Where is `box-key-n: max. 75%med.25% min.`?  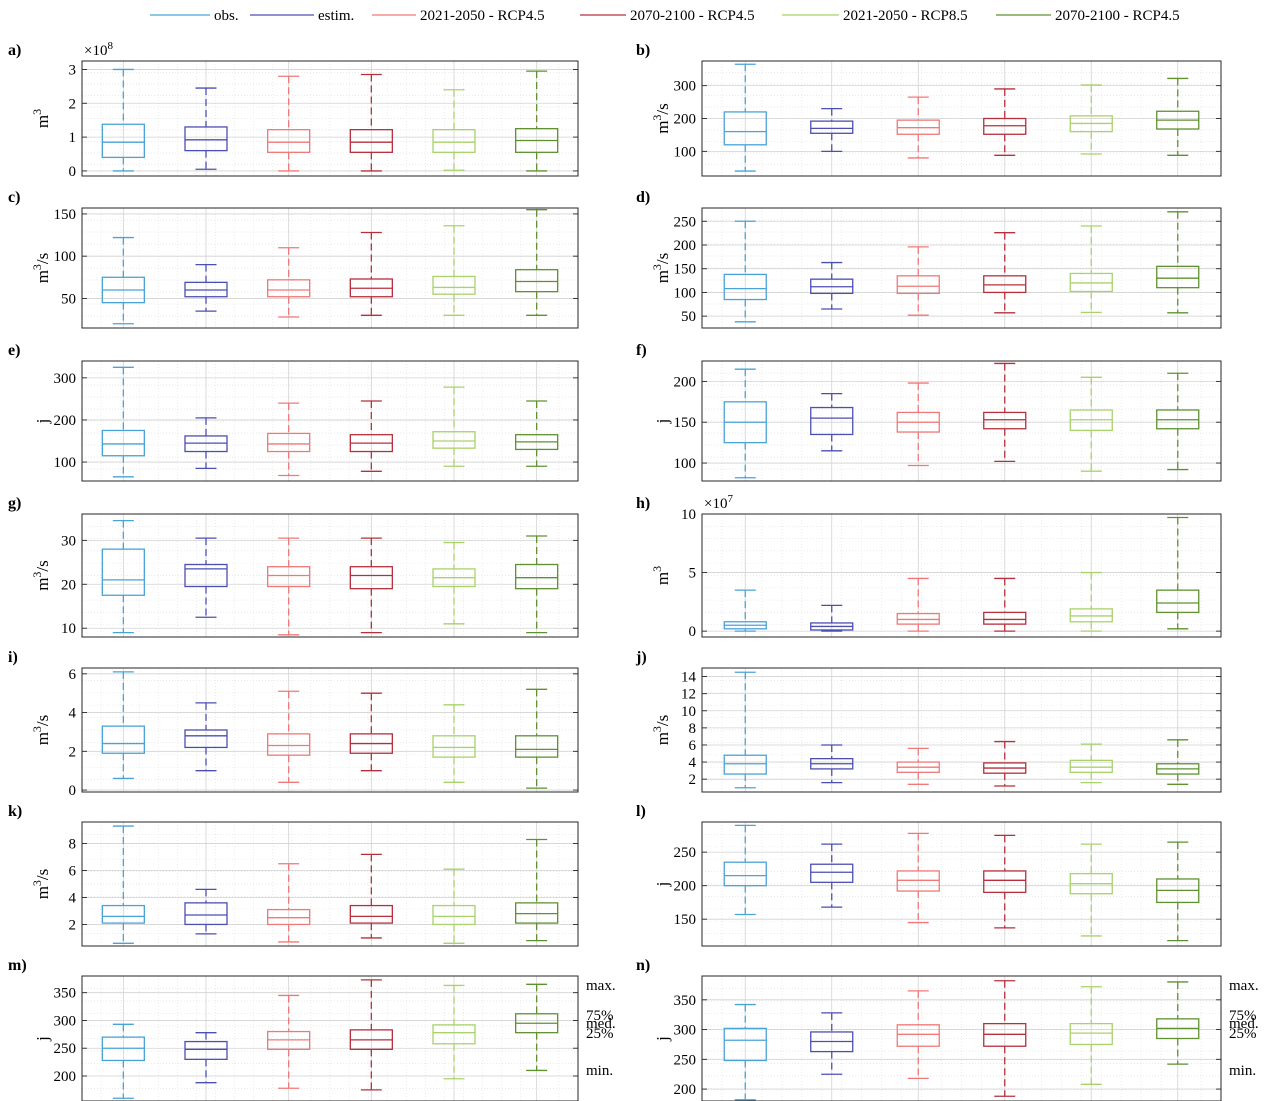 box-key-n: max. 75%med.25% min. is located at coordinates (1244, 1028).